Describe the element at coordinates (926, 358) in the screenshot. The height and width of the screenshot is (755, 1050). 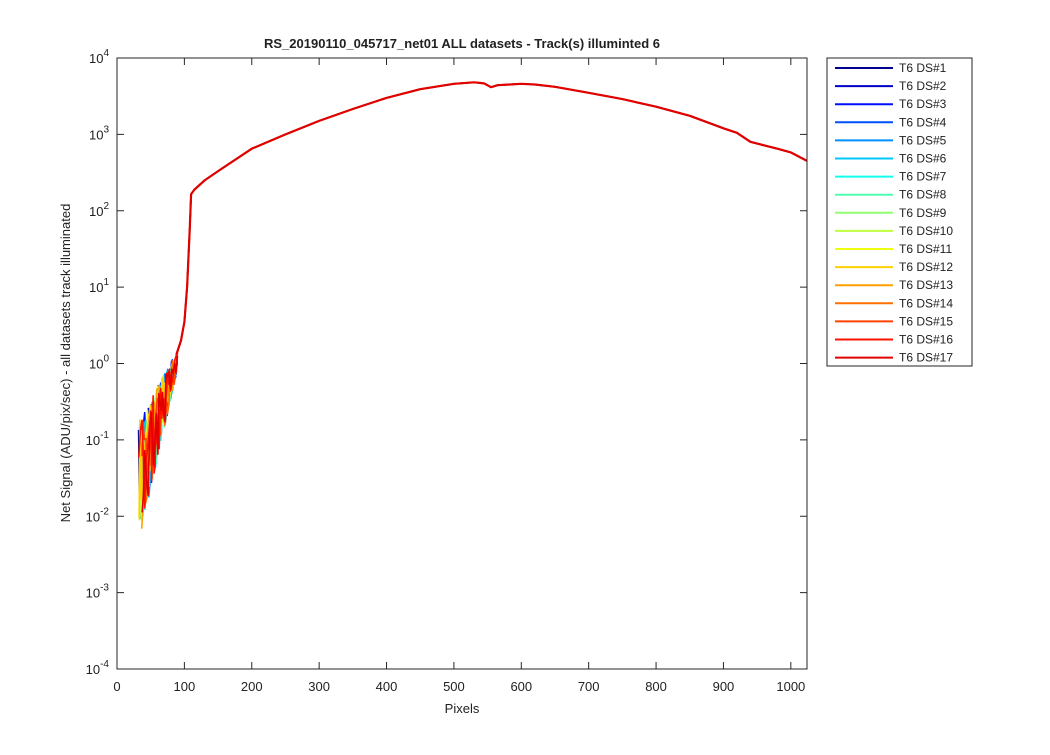
I see `legend-entry: T6 DS#17` at that location.